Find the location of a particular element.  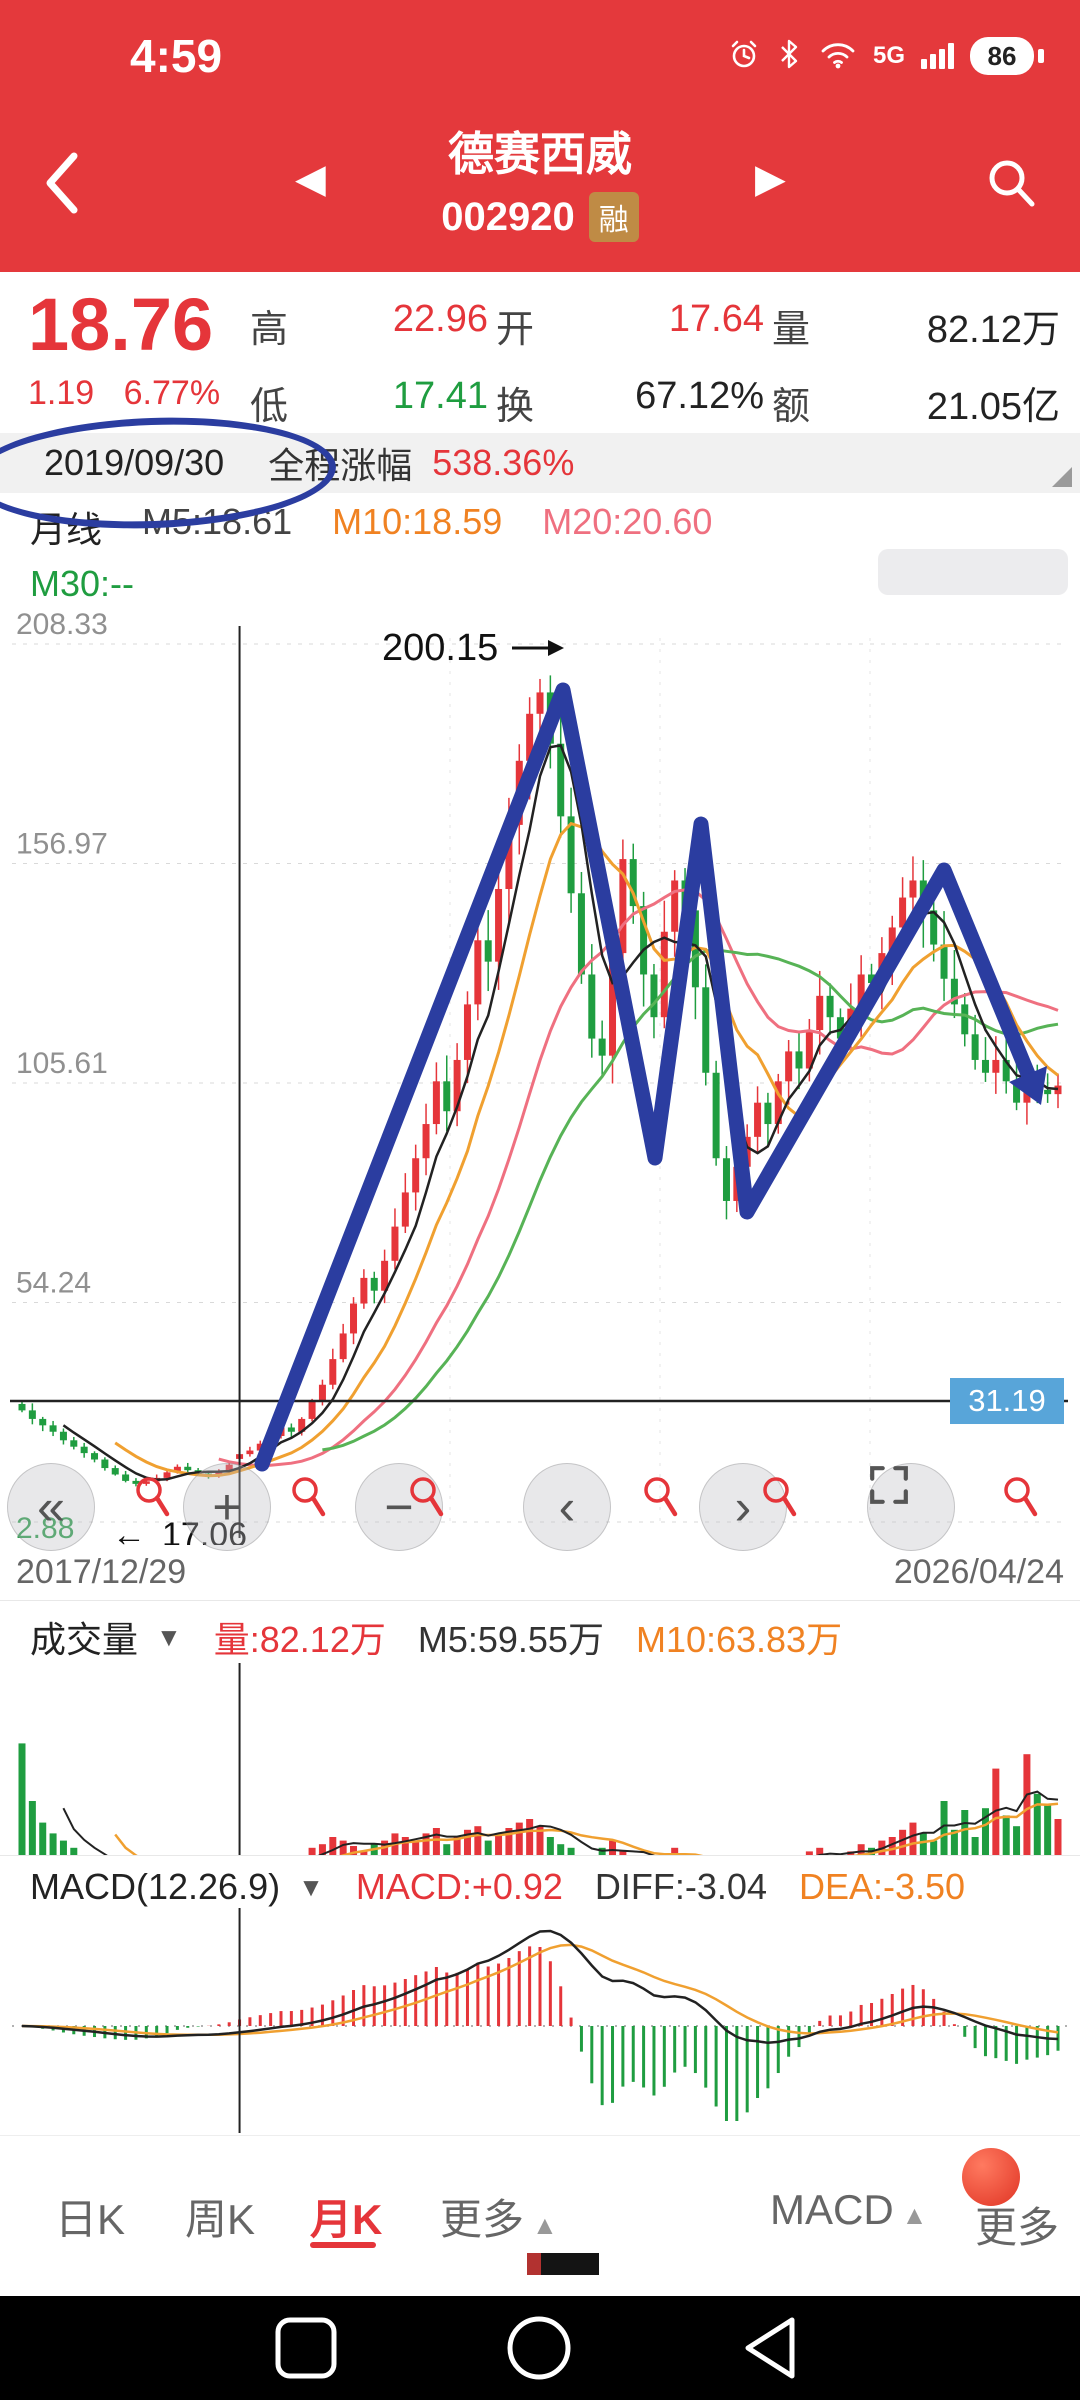

price-change-pct: 6.77% is located at coordinates (172, 393).